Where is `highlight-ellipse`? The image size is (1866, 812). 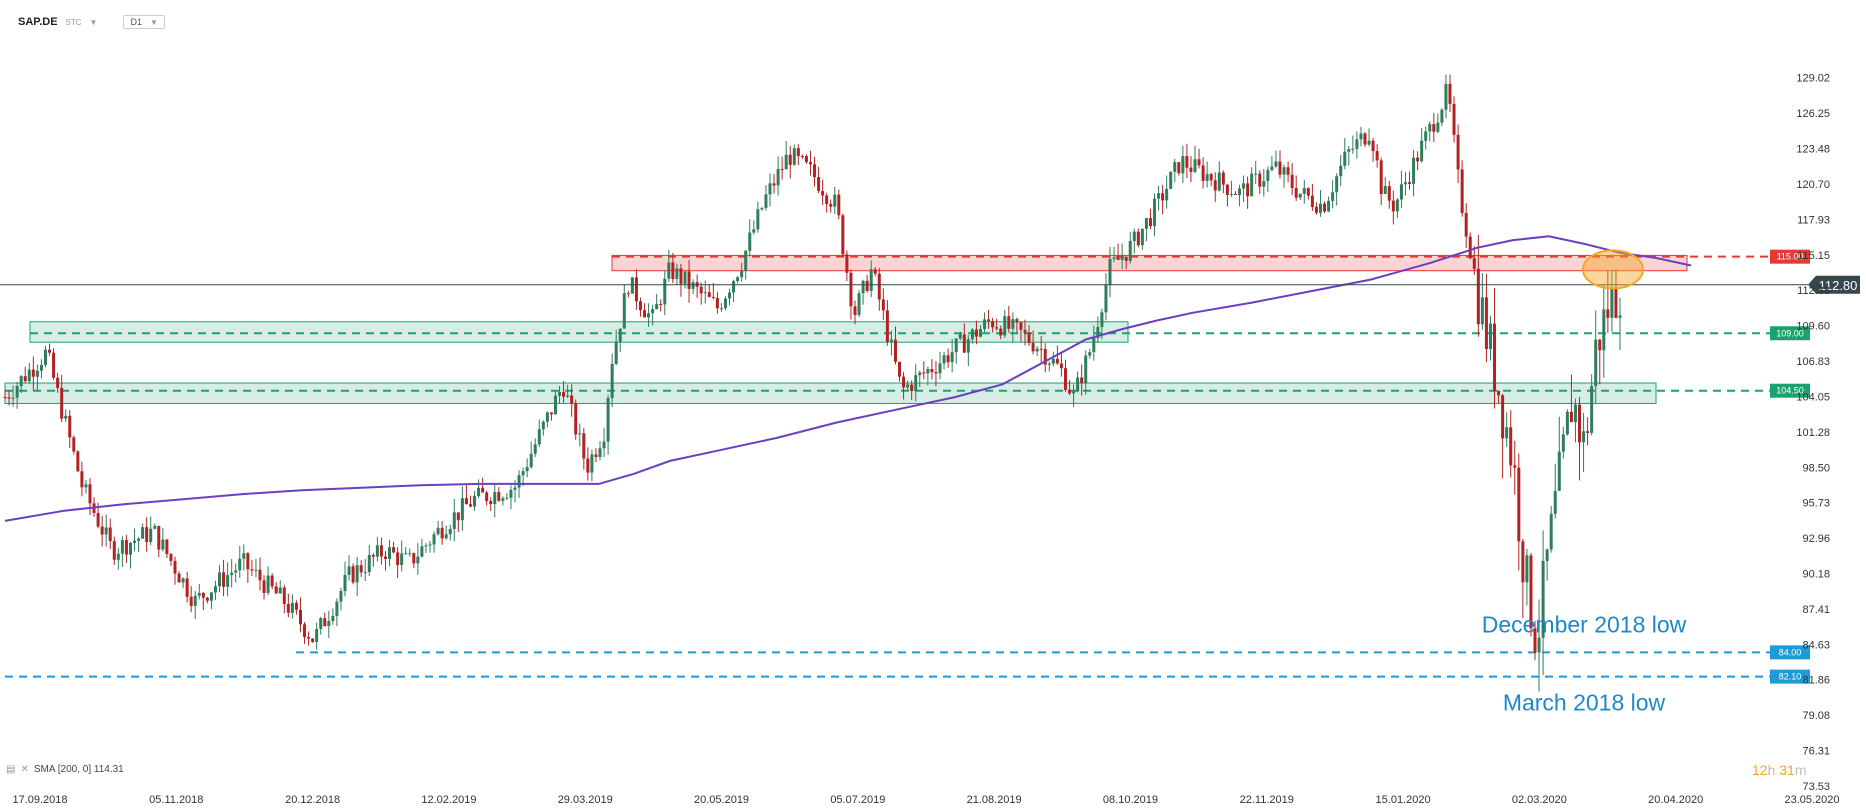 highlight-ellipse is located at coordinates (1613, 269).